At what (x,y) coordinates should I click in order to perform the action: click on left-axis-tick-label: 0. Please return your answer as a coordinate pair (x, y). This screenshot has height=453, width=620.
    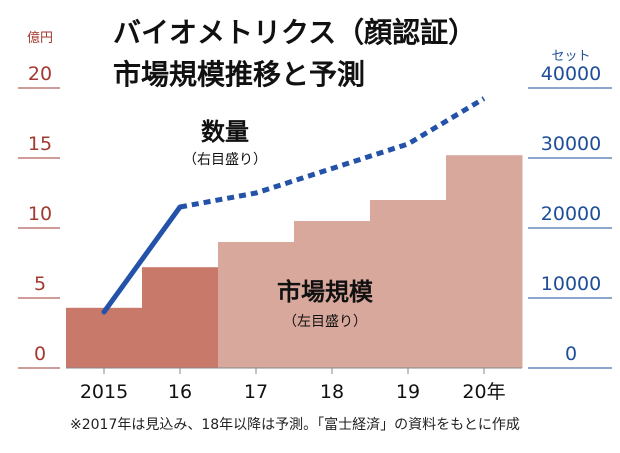
    Looking at the image, I should click on (40, 354).